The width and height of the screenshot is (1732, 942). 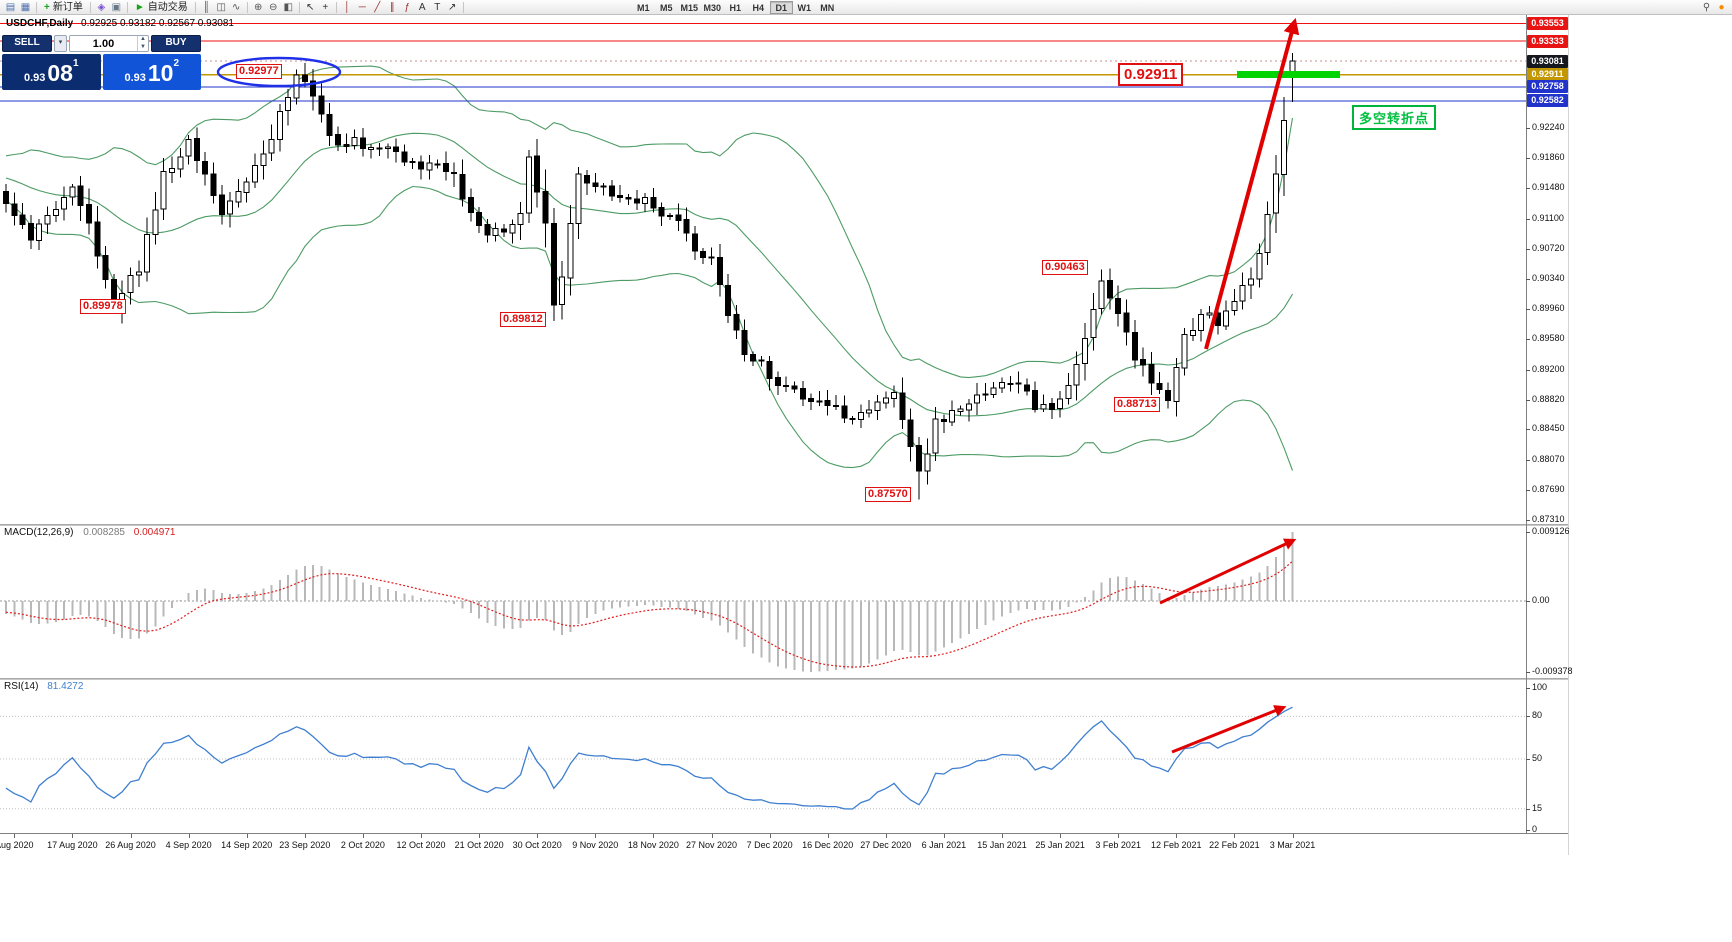 I want to click on trendline-icon: ╱, so click(x=377, y=7).